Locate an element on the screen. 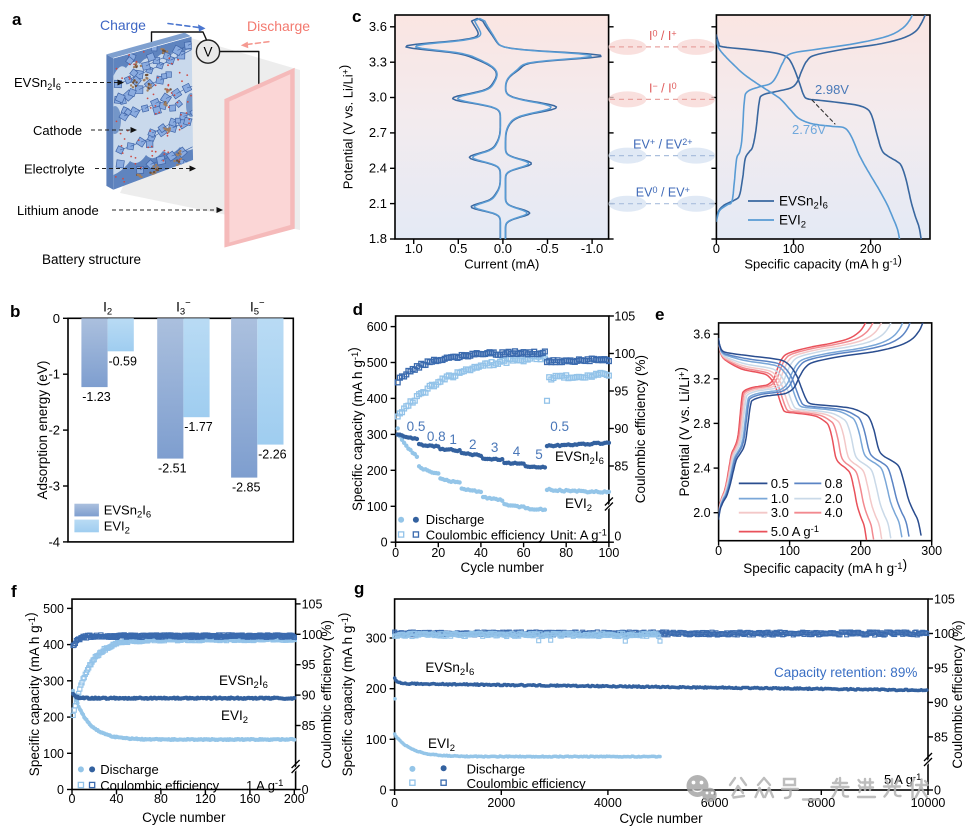 Image resolution: width=971 pixels, height=832 pixels. svg-text: 8000 is located at coordinates (821, 803).